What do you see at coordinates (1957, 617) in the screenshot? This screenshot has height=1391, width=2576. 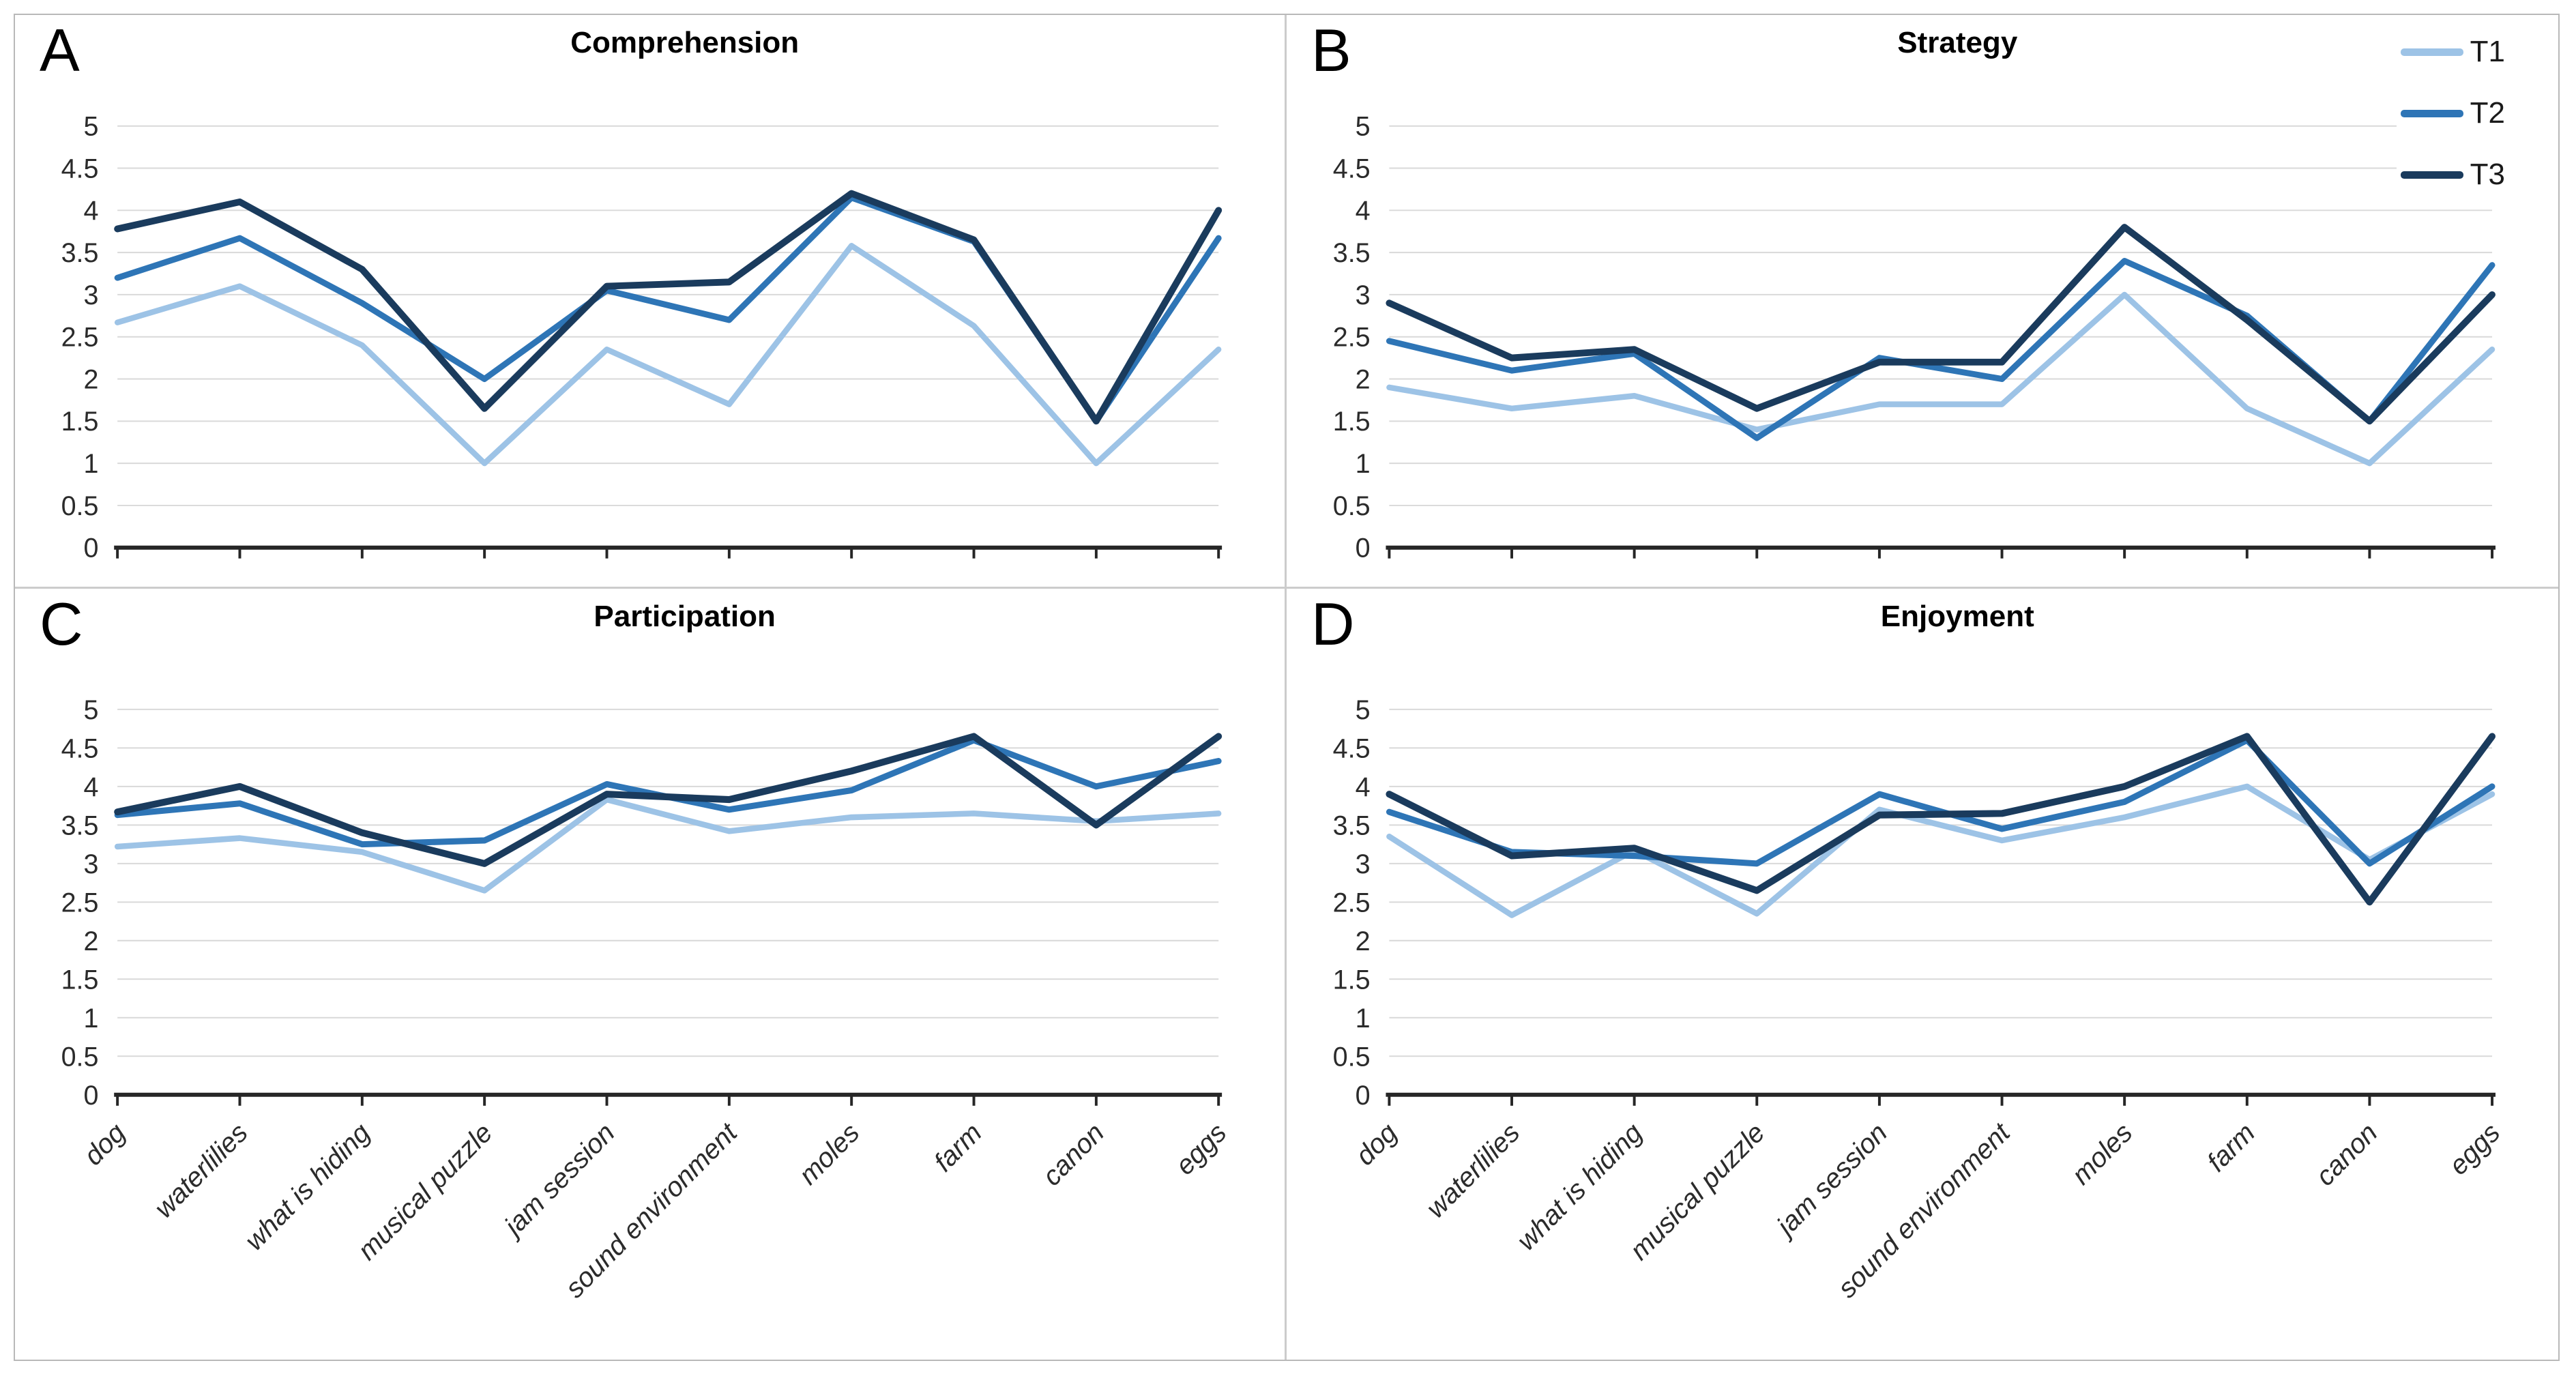 I see `panel-title-enjoyment: Enjoyment` at bounding box center [1957, 617].